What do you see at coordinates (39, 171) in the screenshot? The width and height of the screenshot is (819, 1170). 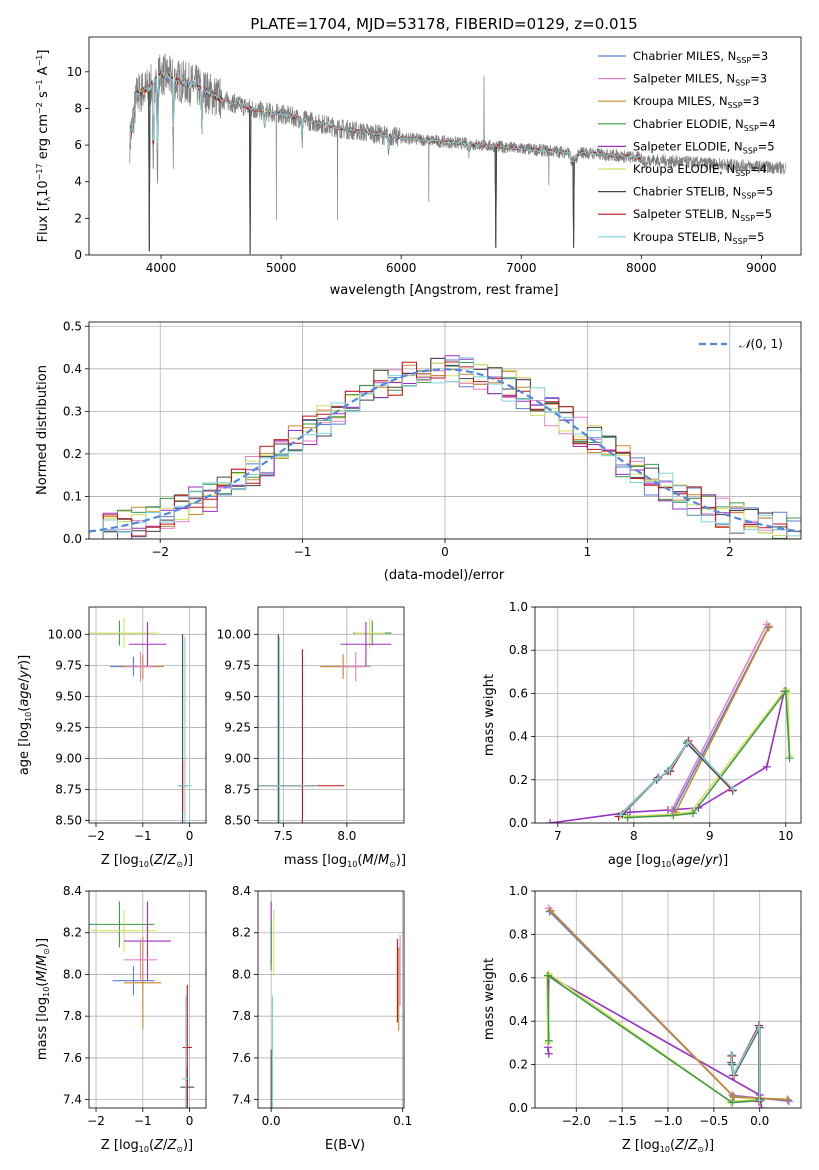 I see `label-part: −17` at bounding box center [39, 171].